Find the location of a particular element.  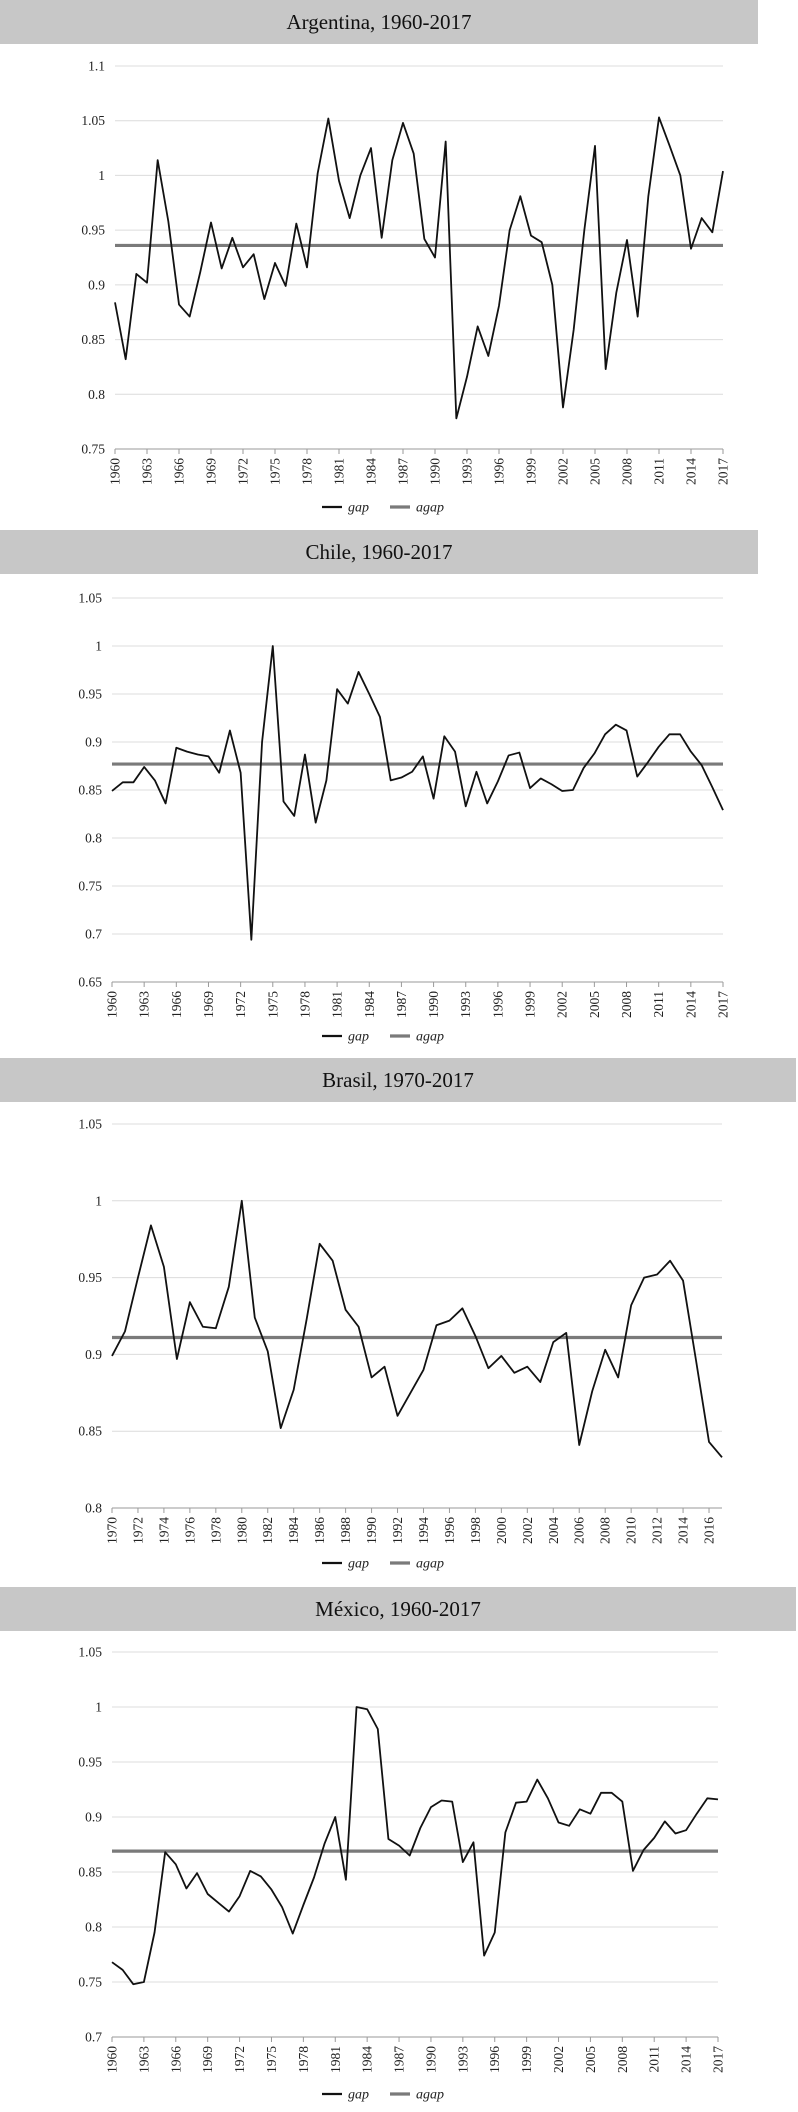

x-tick-label: 2005 is located at coordinates (590, 2059).